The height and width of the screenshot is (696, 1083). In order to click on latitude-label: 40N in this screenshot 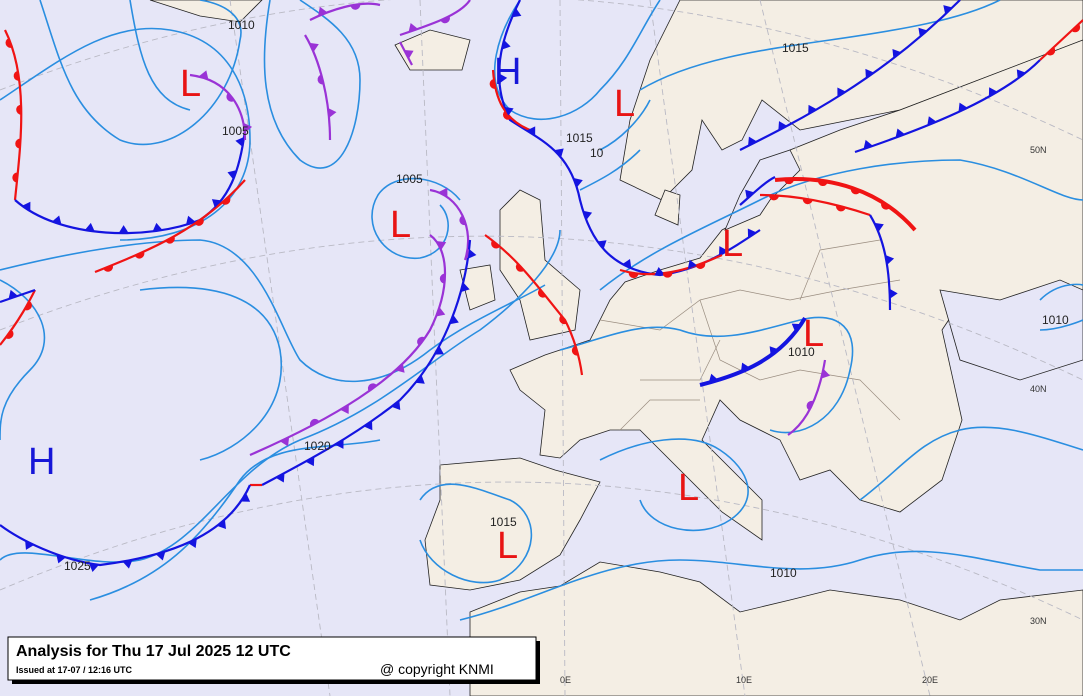, I will do `click(1038, 389)`.